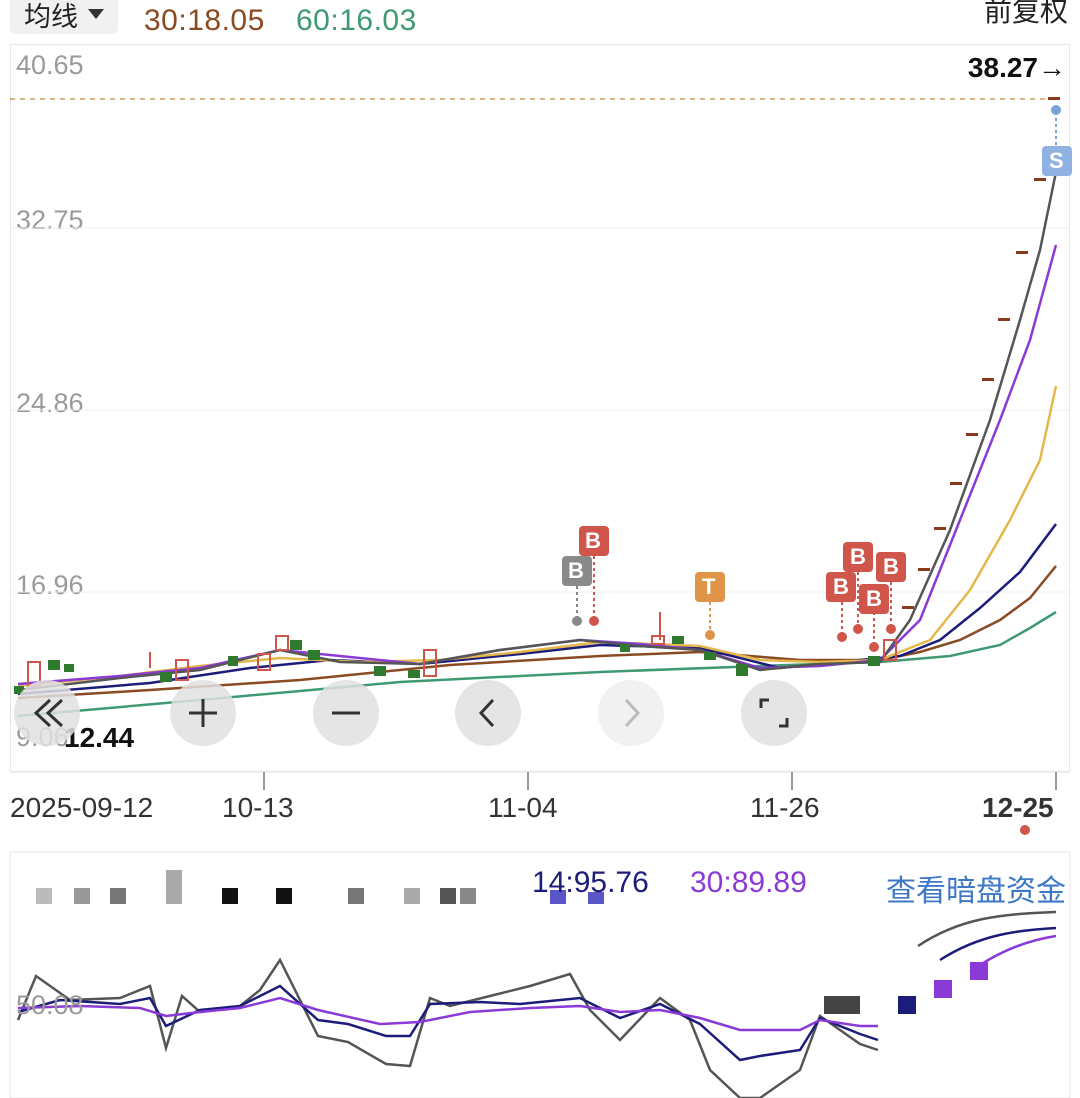  I want to click on indicator-curve-gray, so click(987, 929).